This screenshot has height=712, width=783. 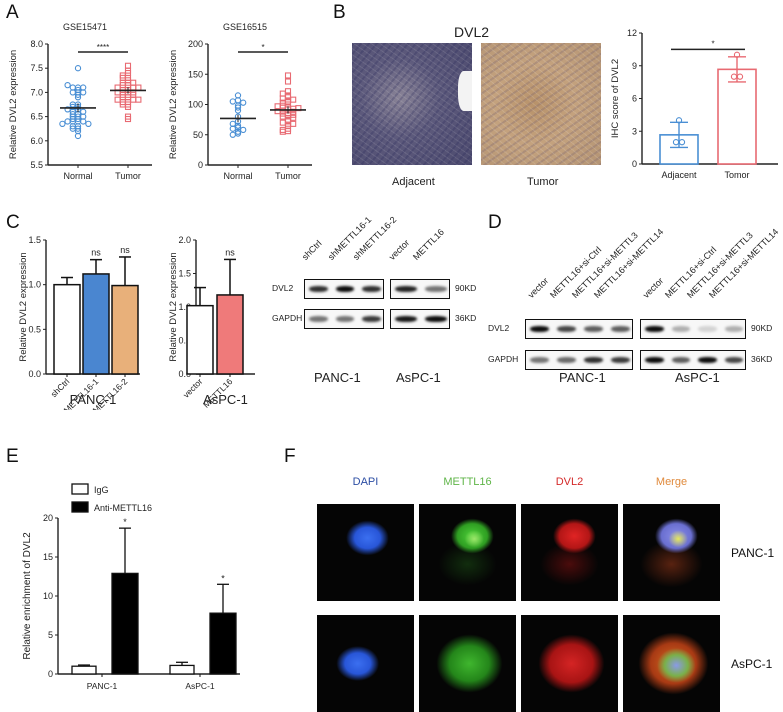 I want to click on ihc-label-tumor: Tumor, so click(x=543, y=182).